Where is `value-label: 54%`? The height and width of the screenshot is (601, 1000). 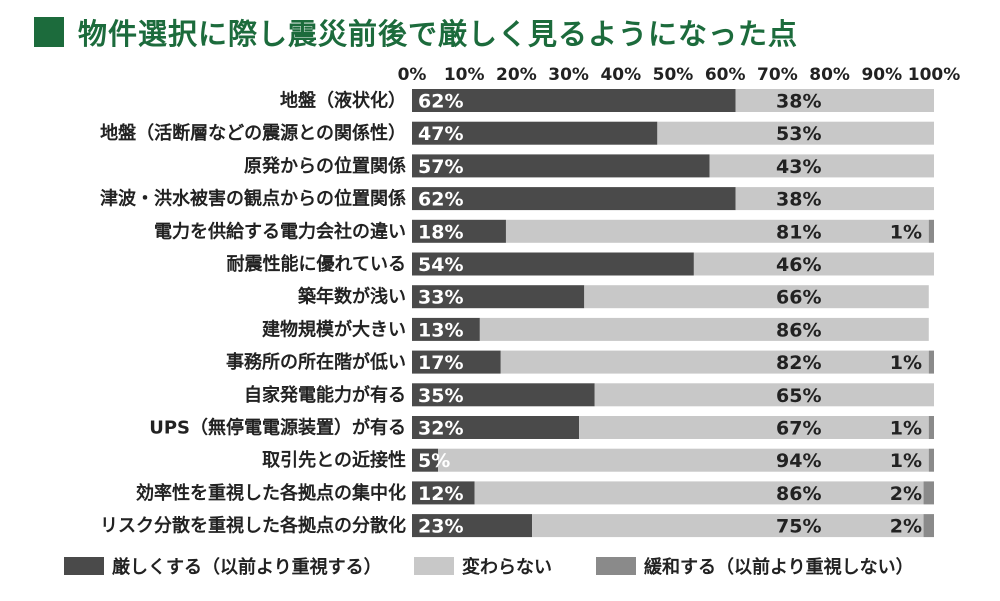 value-label: 54% is located at coordinates (440, 265).